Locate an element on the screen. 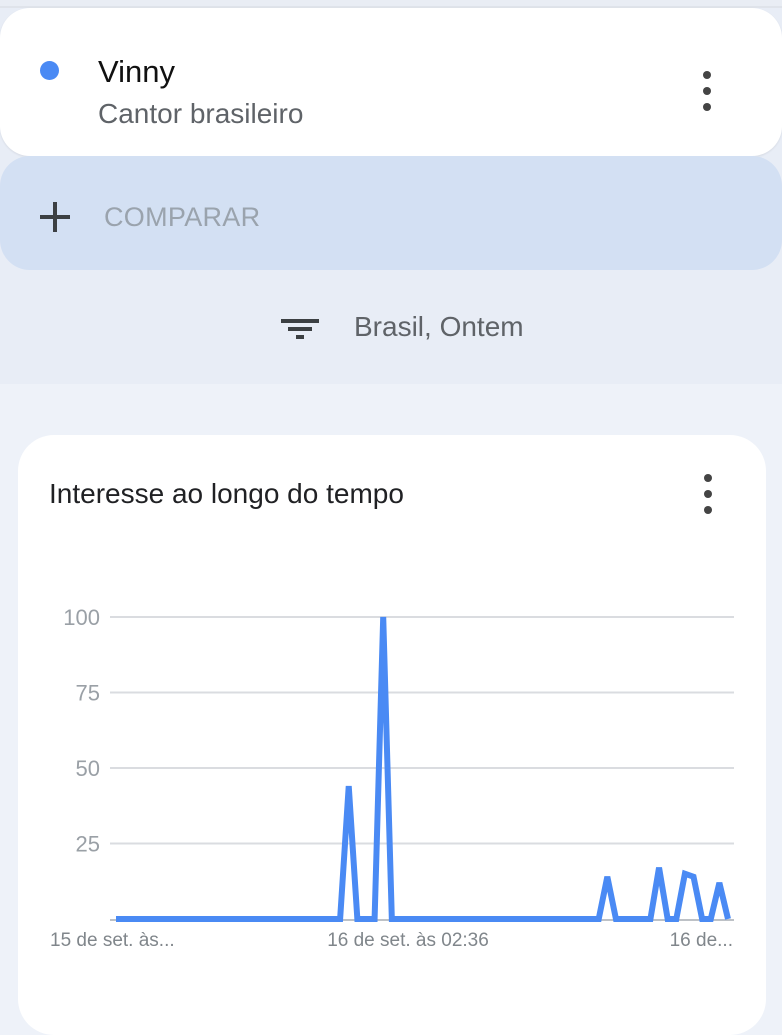 This screenshot has width=782, height=1035. x-tick-label: 16 de set. às 02:36 is located at coordinates (408, 940).